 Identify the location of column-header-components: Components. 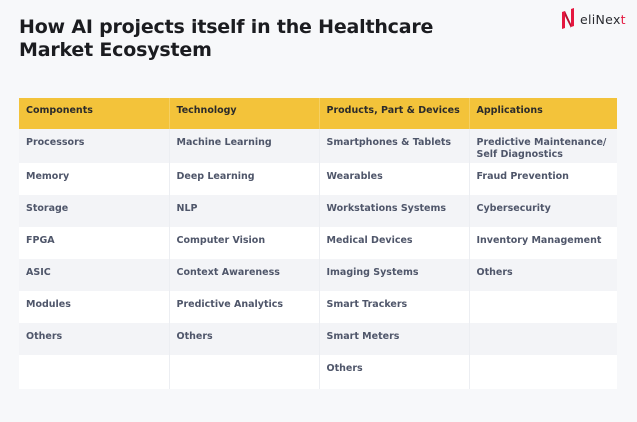
(94, 113).